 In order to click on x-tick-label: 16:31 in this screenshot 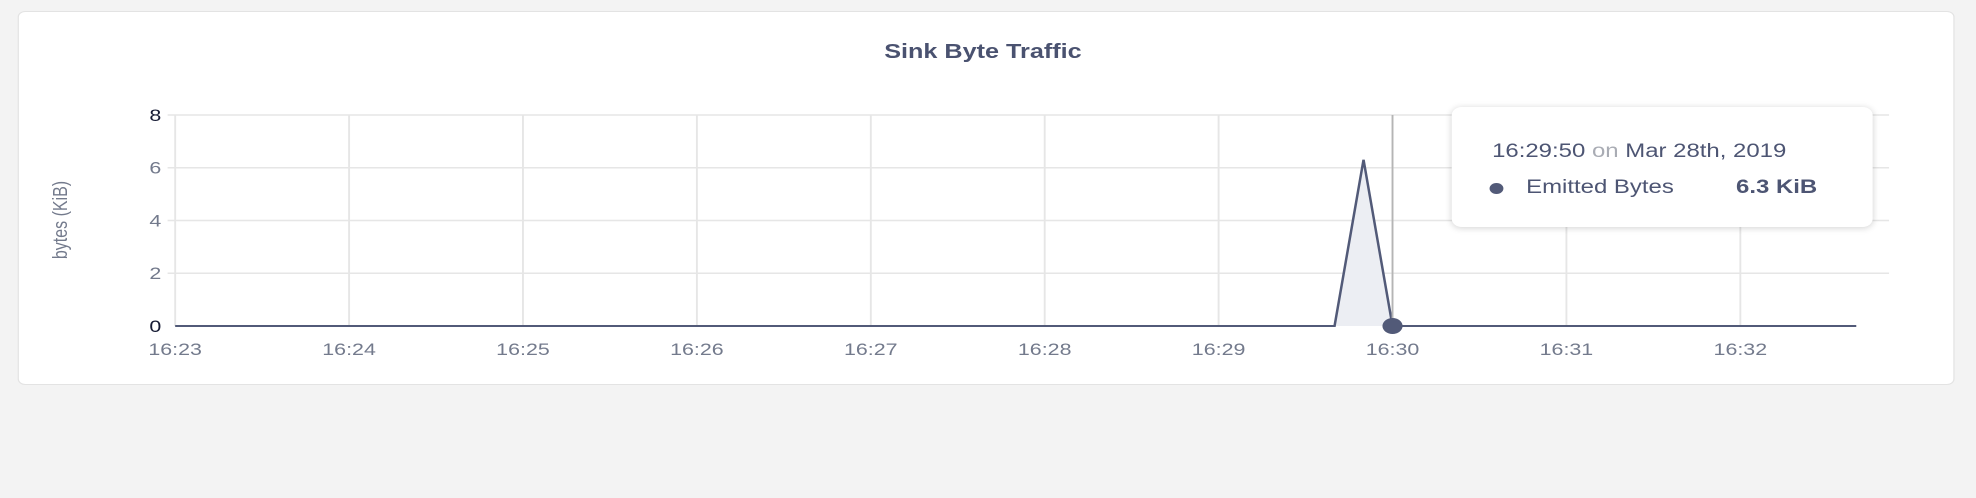, I will do `click(1567, 350)`.